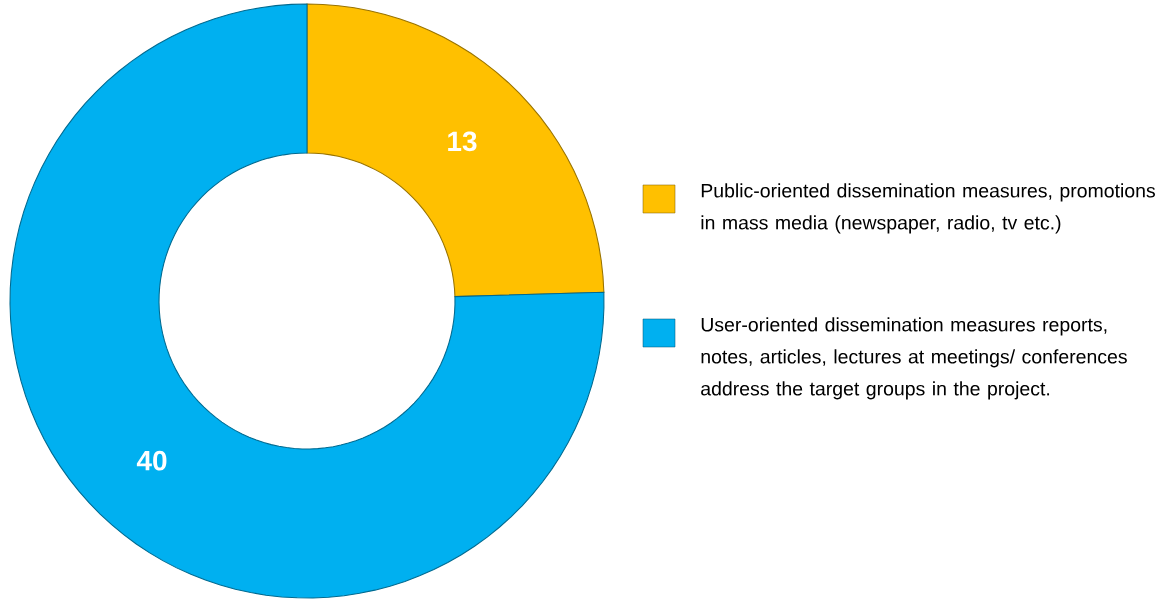  Describe the element at coordinates (462, 141) in the screenshot. I see `data-label: 13` at that location.